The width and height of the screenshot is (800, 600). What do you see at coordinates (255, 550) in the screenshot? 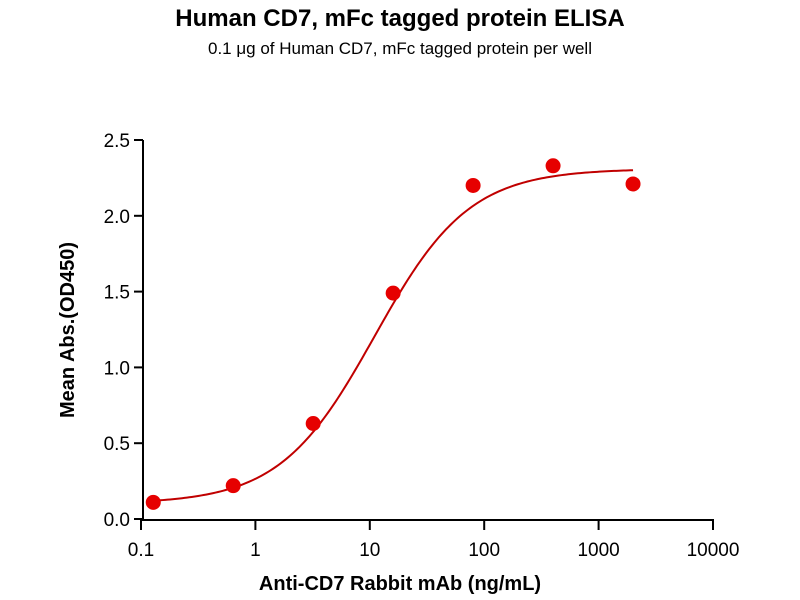
I see `x-tick-label: 1` at bounding box center [255, 550].